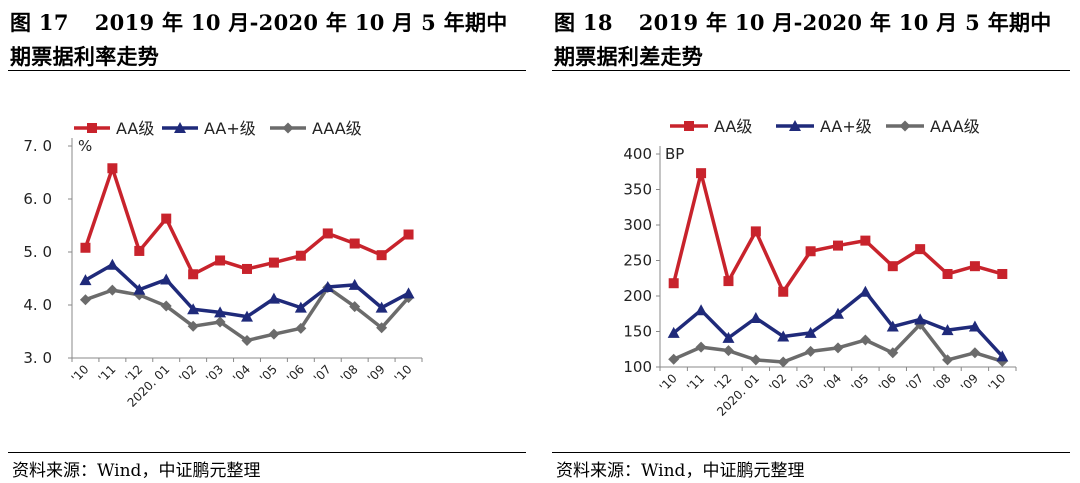 This screenshot has width=1080, height=483. What do you see at coordinates (583, 22) in the screenshot?
I see `figure-18-label: 图 18` at bounding box center [583, 22].